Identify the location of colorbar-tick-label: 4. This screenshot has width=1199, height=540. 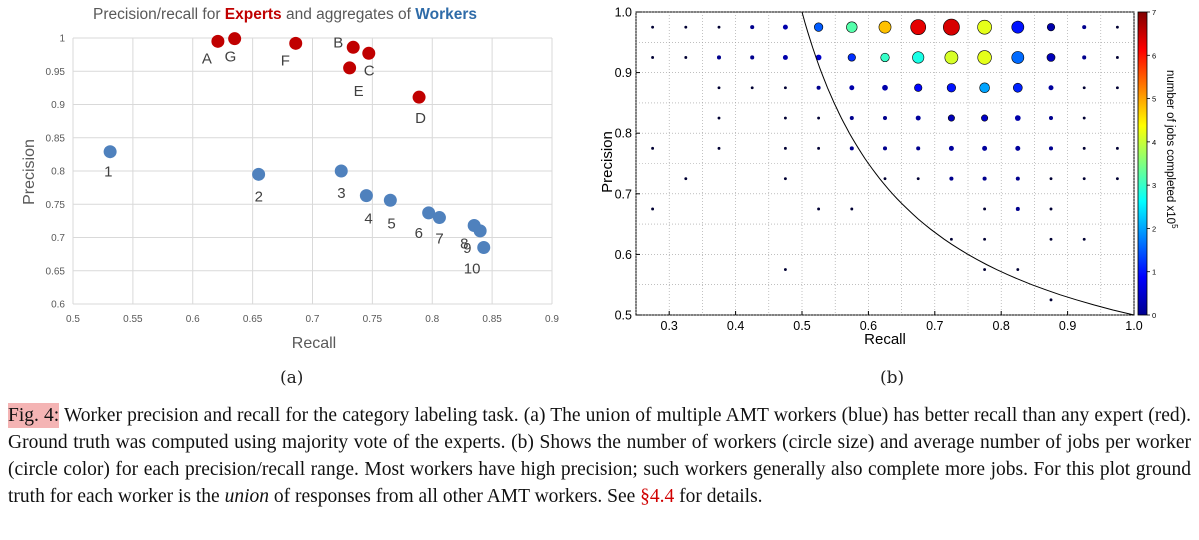
(1154, 142).